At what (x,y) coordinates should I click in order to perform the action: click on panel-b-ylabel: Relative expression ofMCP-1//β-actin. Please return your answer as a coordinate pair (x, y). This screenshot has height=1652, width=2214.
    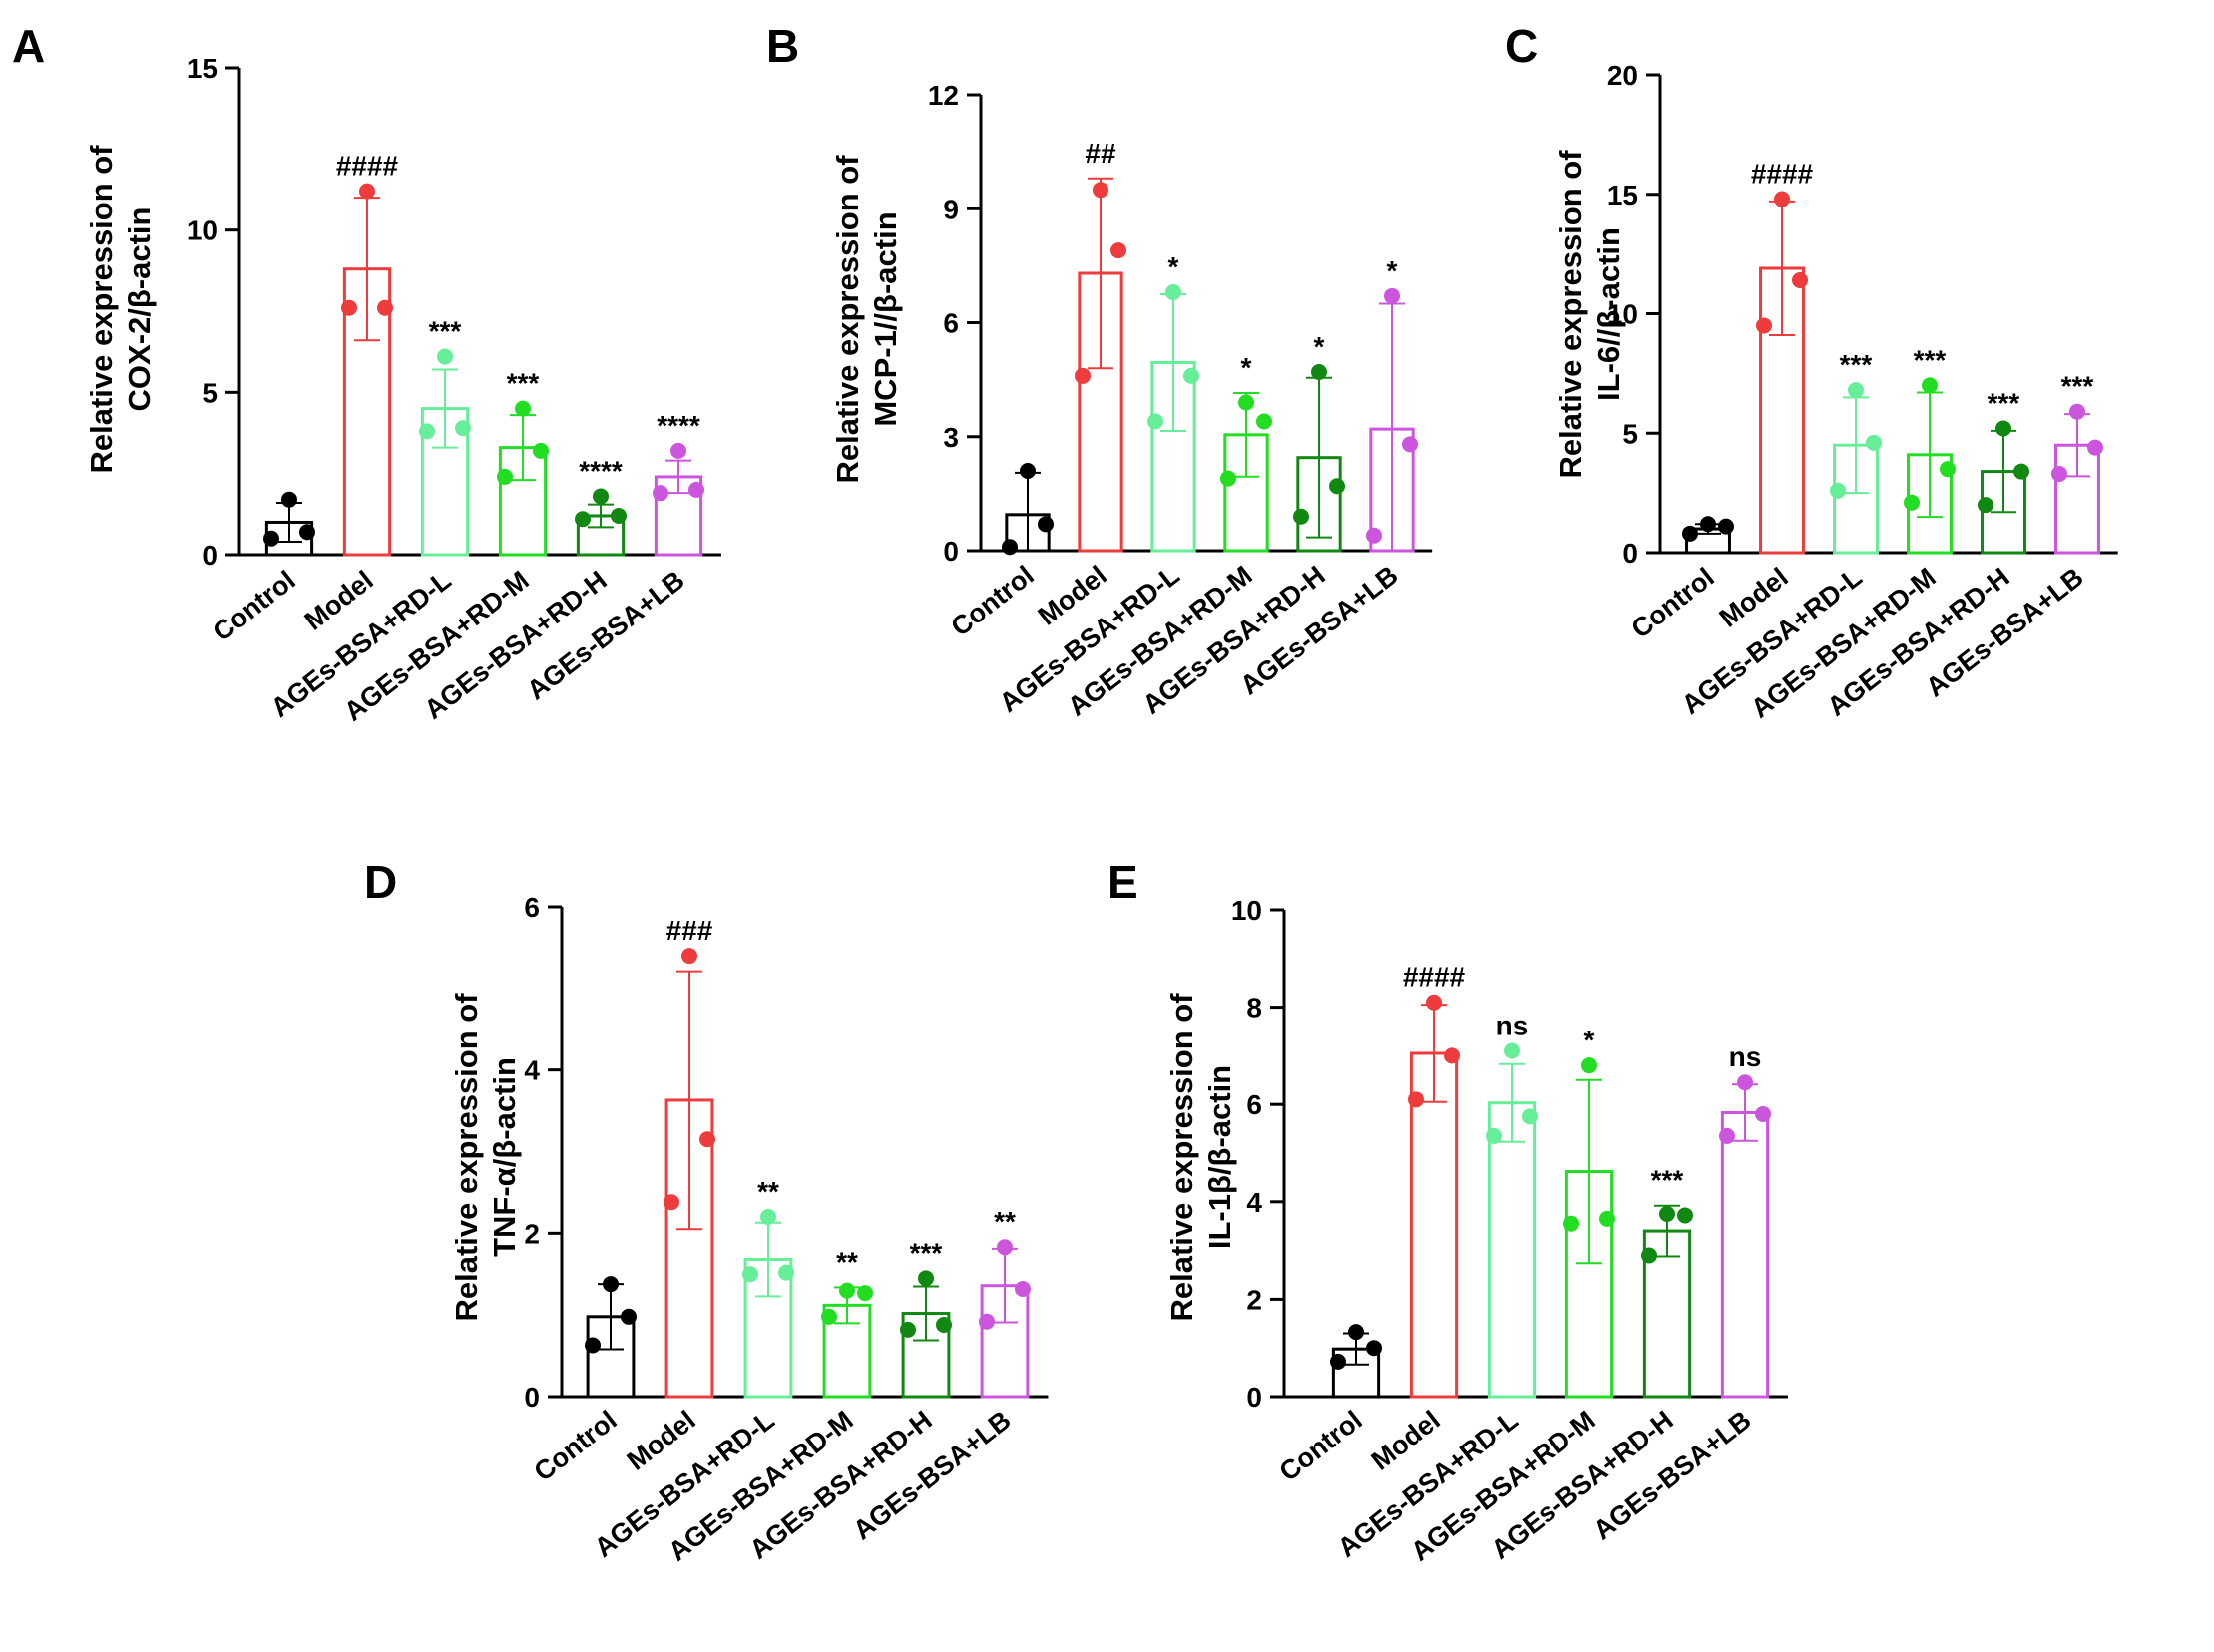
    Looking at the image, I should click on (866, 319).